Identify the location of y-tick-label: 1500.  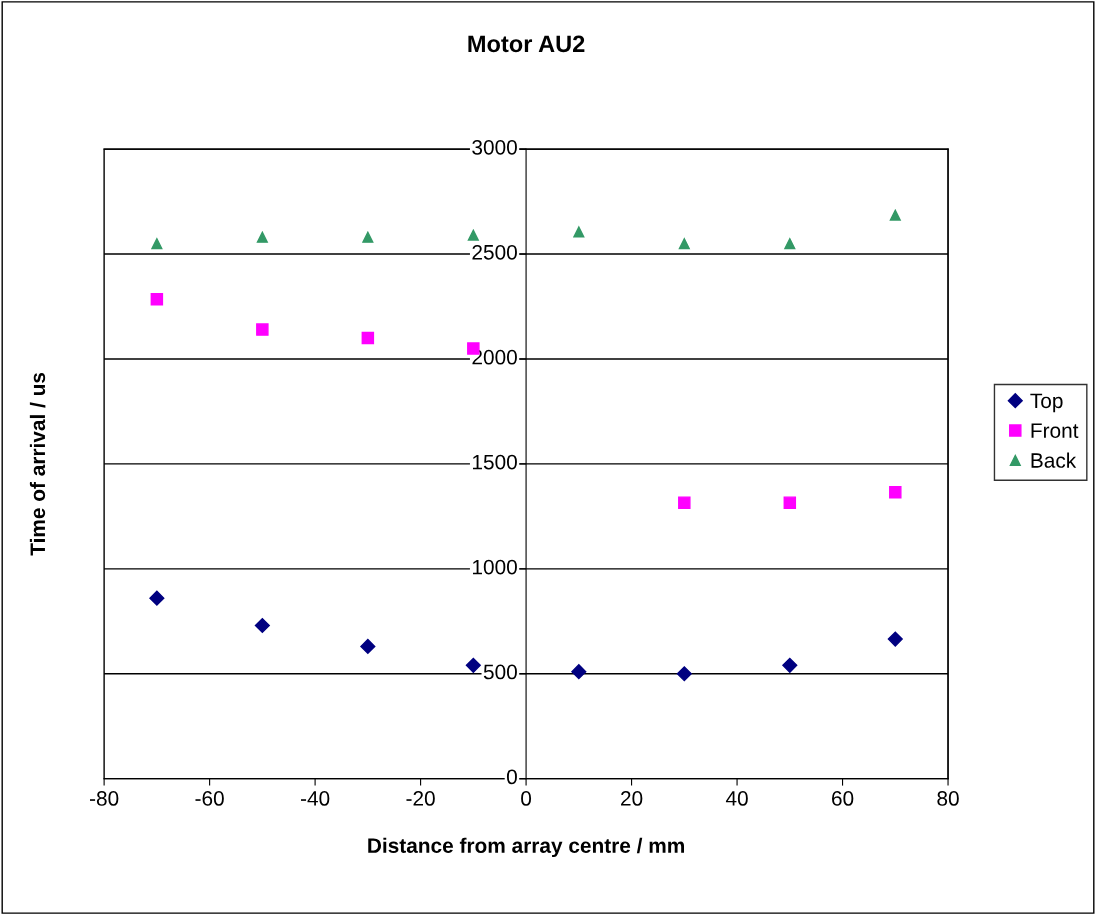
(494, 462).